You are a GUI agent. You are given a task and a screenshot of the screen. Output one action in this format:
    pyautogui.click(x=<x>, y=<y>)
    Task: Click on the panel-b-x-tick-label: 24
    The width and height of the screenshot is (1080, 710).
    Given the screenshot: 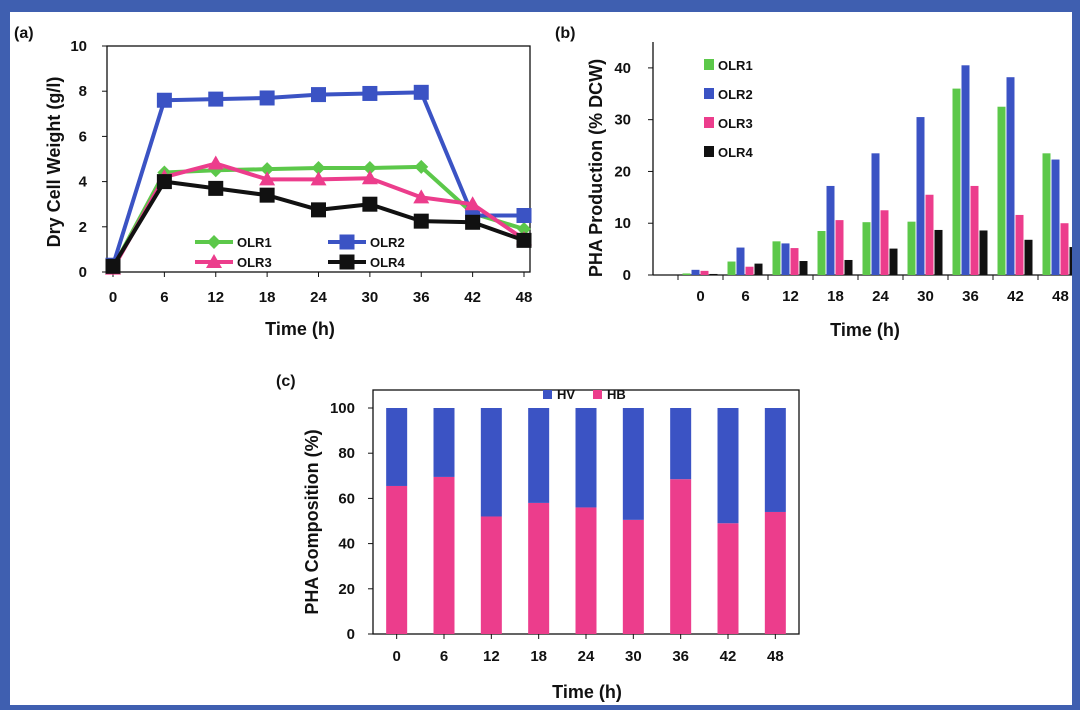 What is the action you would take?
    pyautogui.click(x=880, y=296)
    